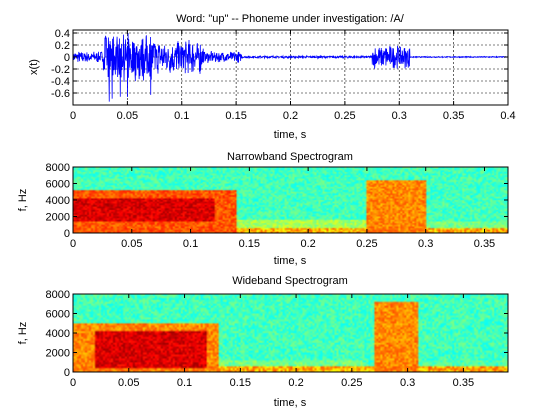 The image size is (560, 420). Describe the element at coordinates (507, 116) in the screenshot. I see `waveform-x-tick-label: 0.4` at that location.